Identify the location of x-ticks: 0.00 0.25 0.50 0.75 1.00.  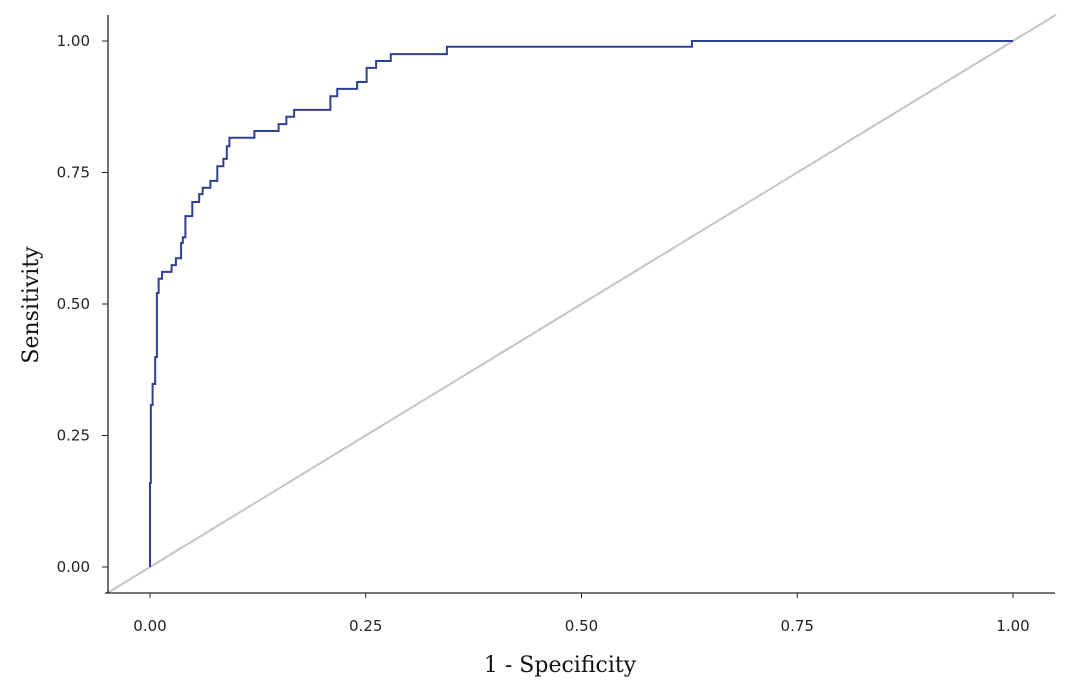
(581, 614).